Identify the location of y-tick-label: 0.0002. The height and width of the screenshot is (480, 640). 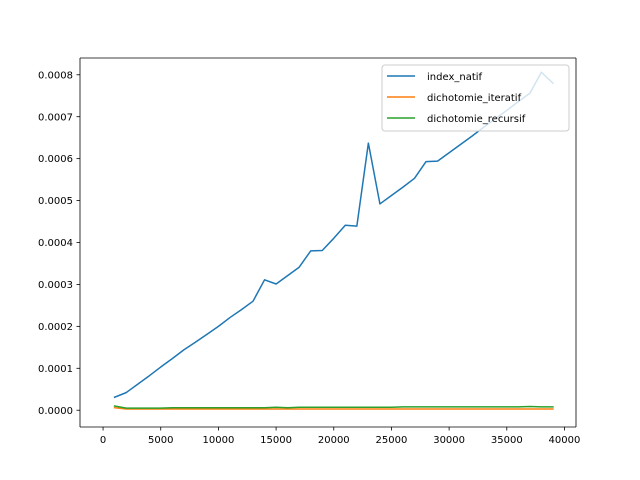
(55, 327).